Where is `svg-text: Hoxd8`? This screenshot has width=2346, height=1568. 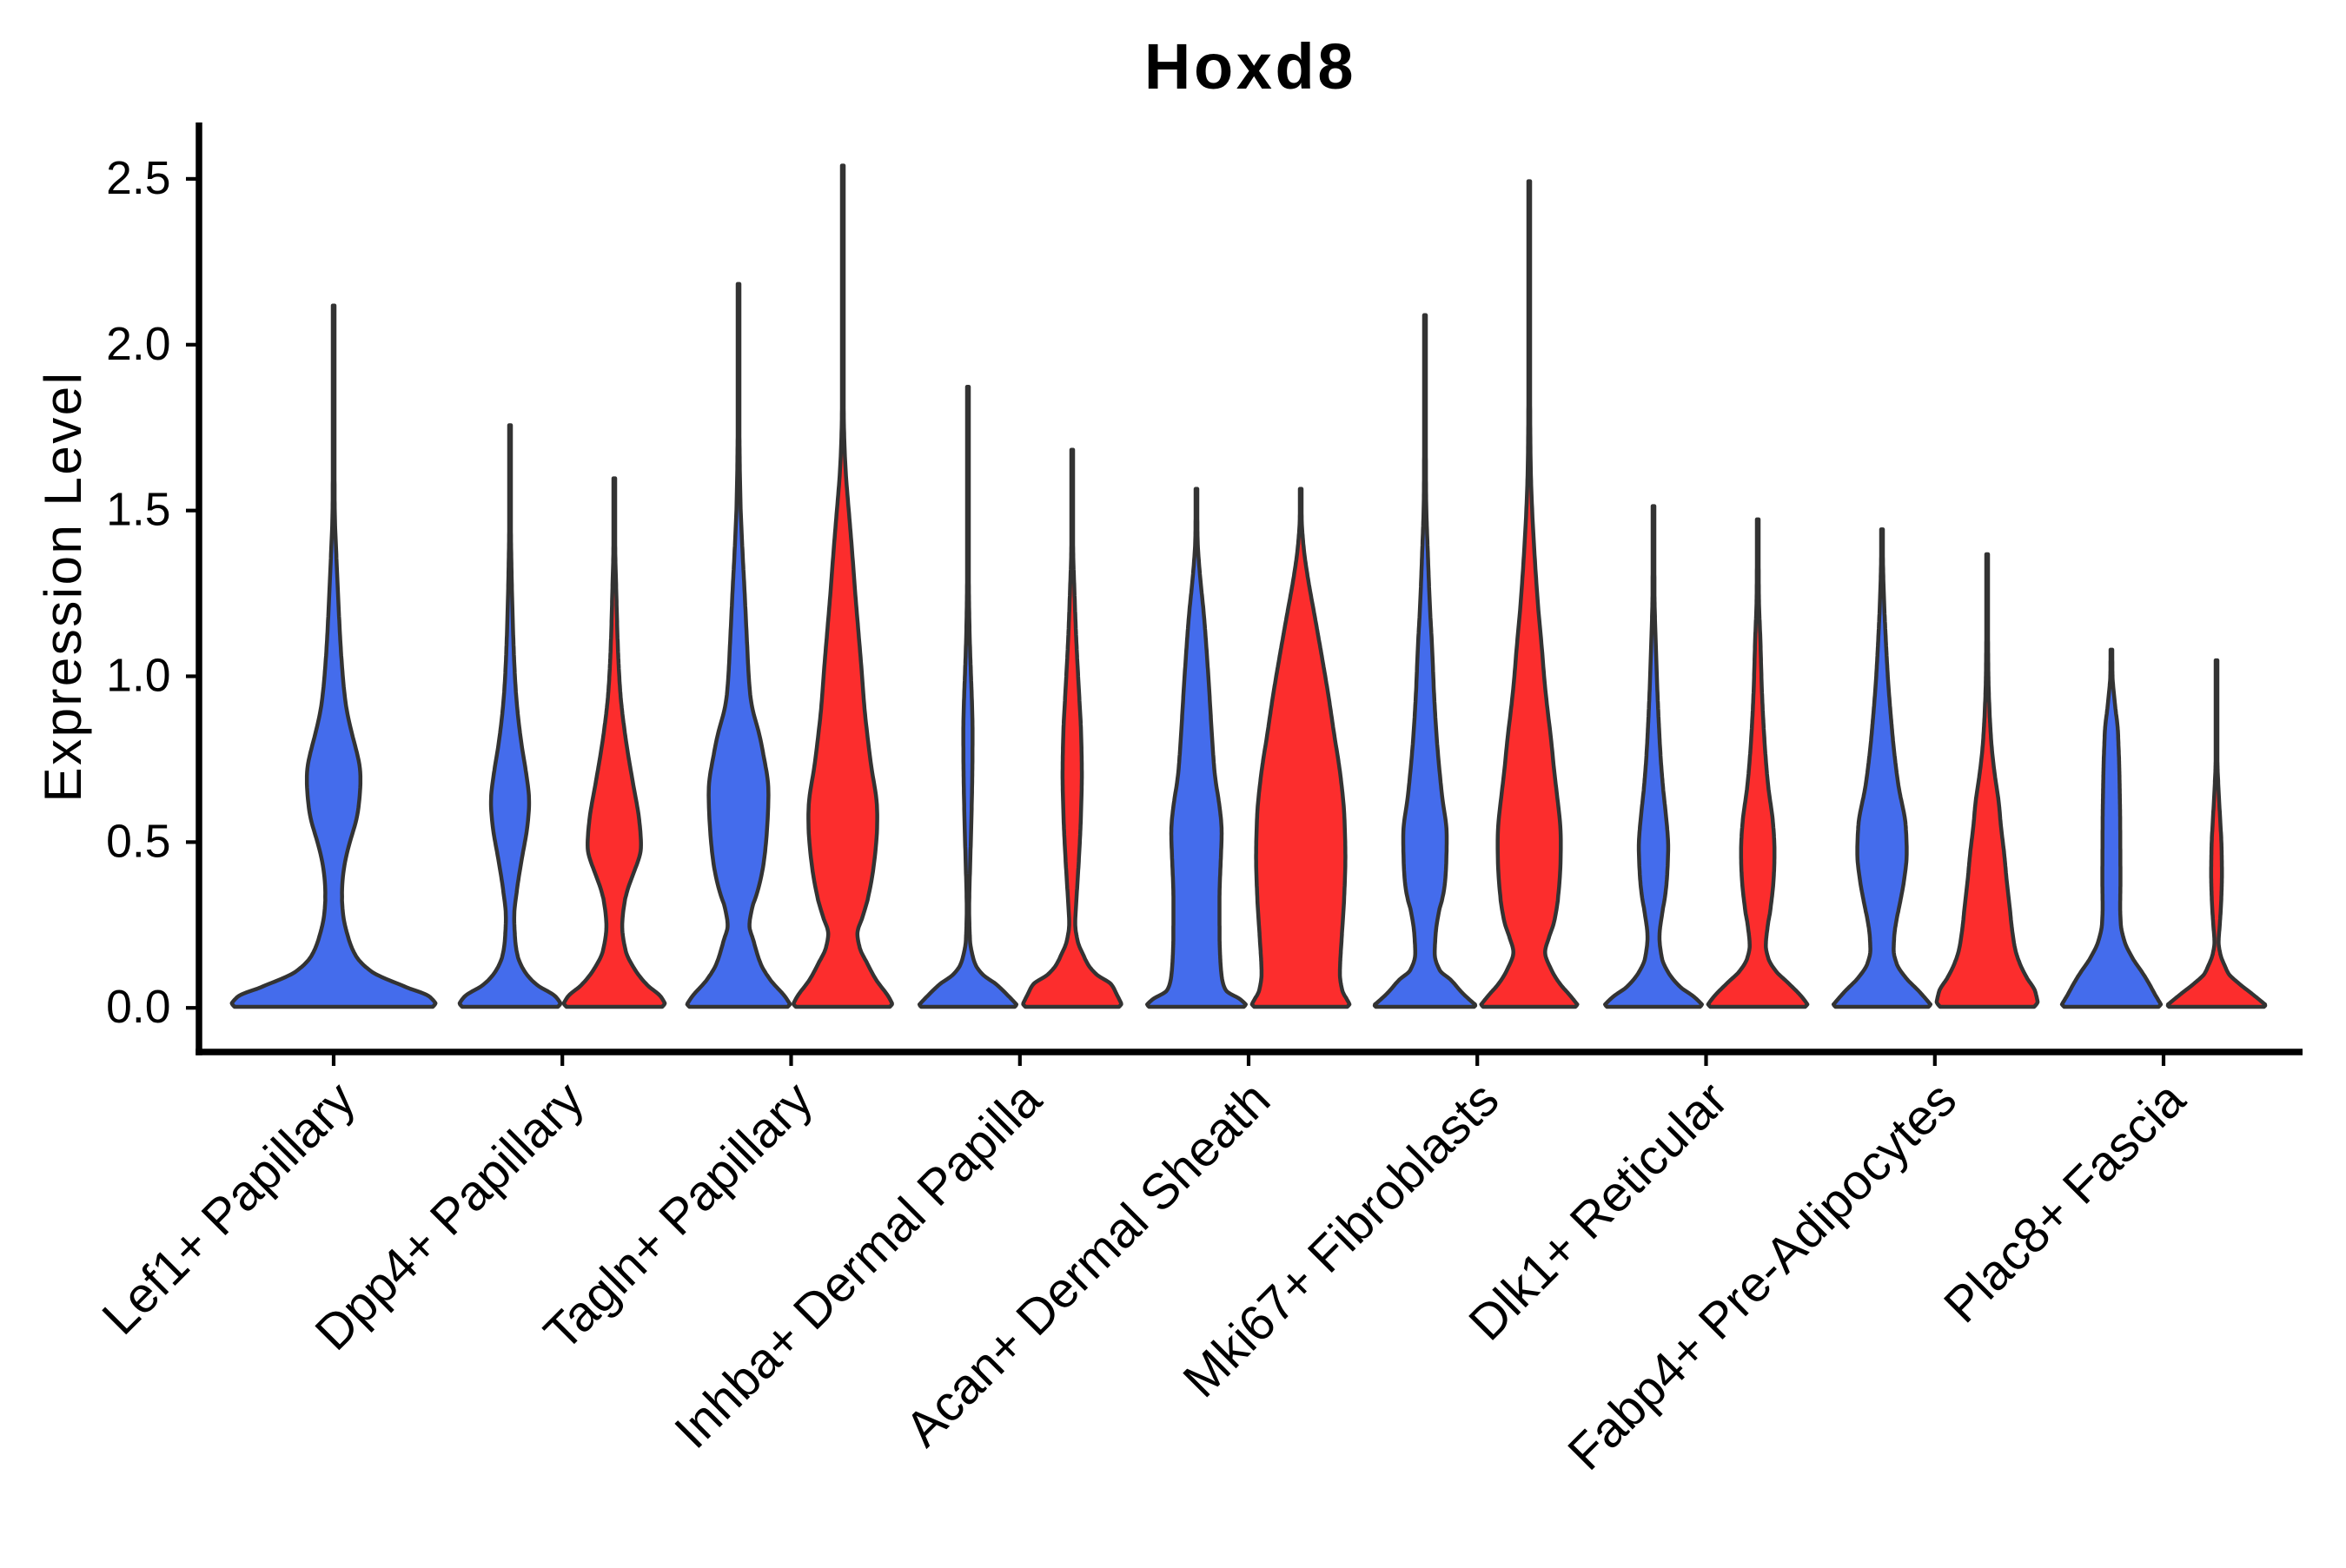 svg-text: Hoxd8 is located at coordinates (1250, 66).